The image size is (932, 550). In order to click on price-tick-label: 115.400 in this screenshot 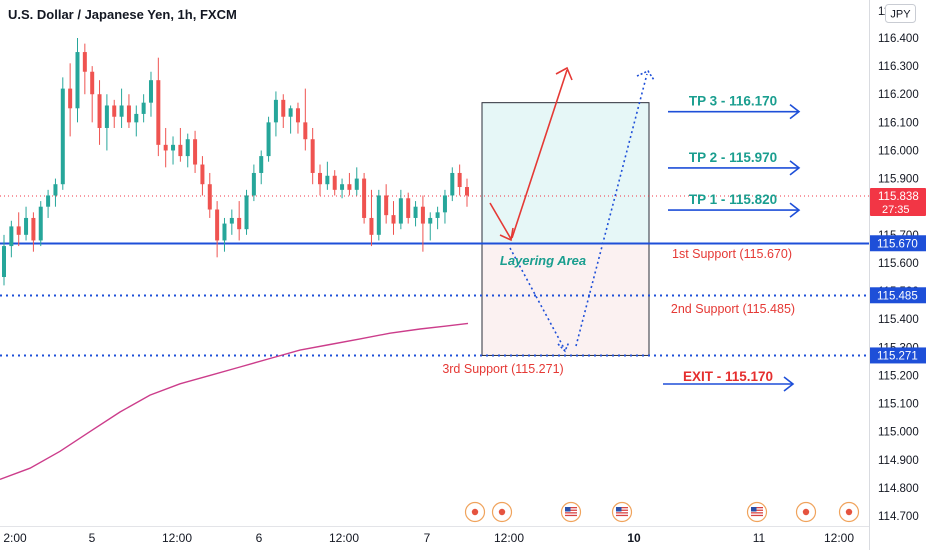, I will do `click(898, 320)`.